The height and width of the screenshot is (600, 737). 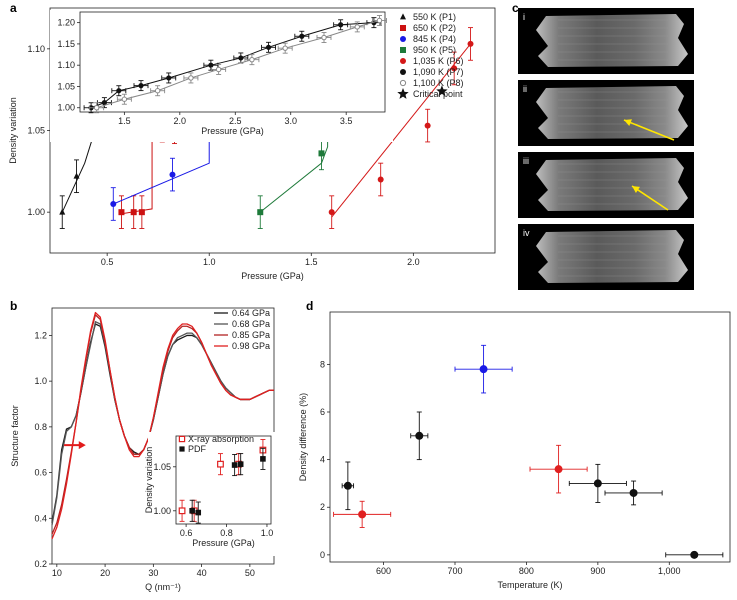 What do you see at coordinates (346, 121) in the screenshot?
I see `x-tick-label: 3.5` at bounding box center [346, 121].